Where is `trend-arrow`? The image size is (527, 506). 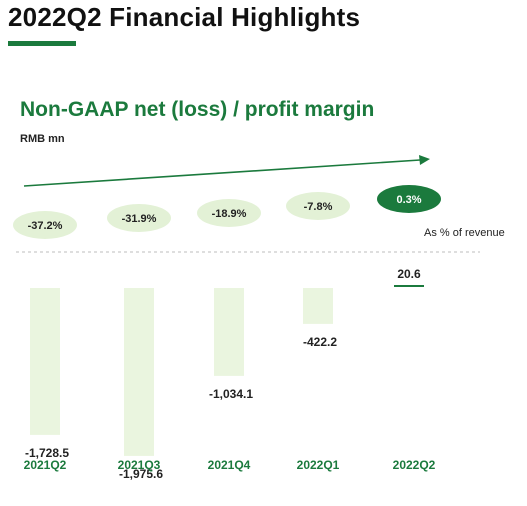 trend-arrow is located at coordinates (226, 171).